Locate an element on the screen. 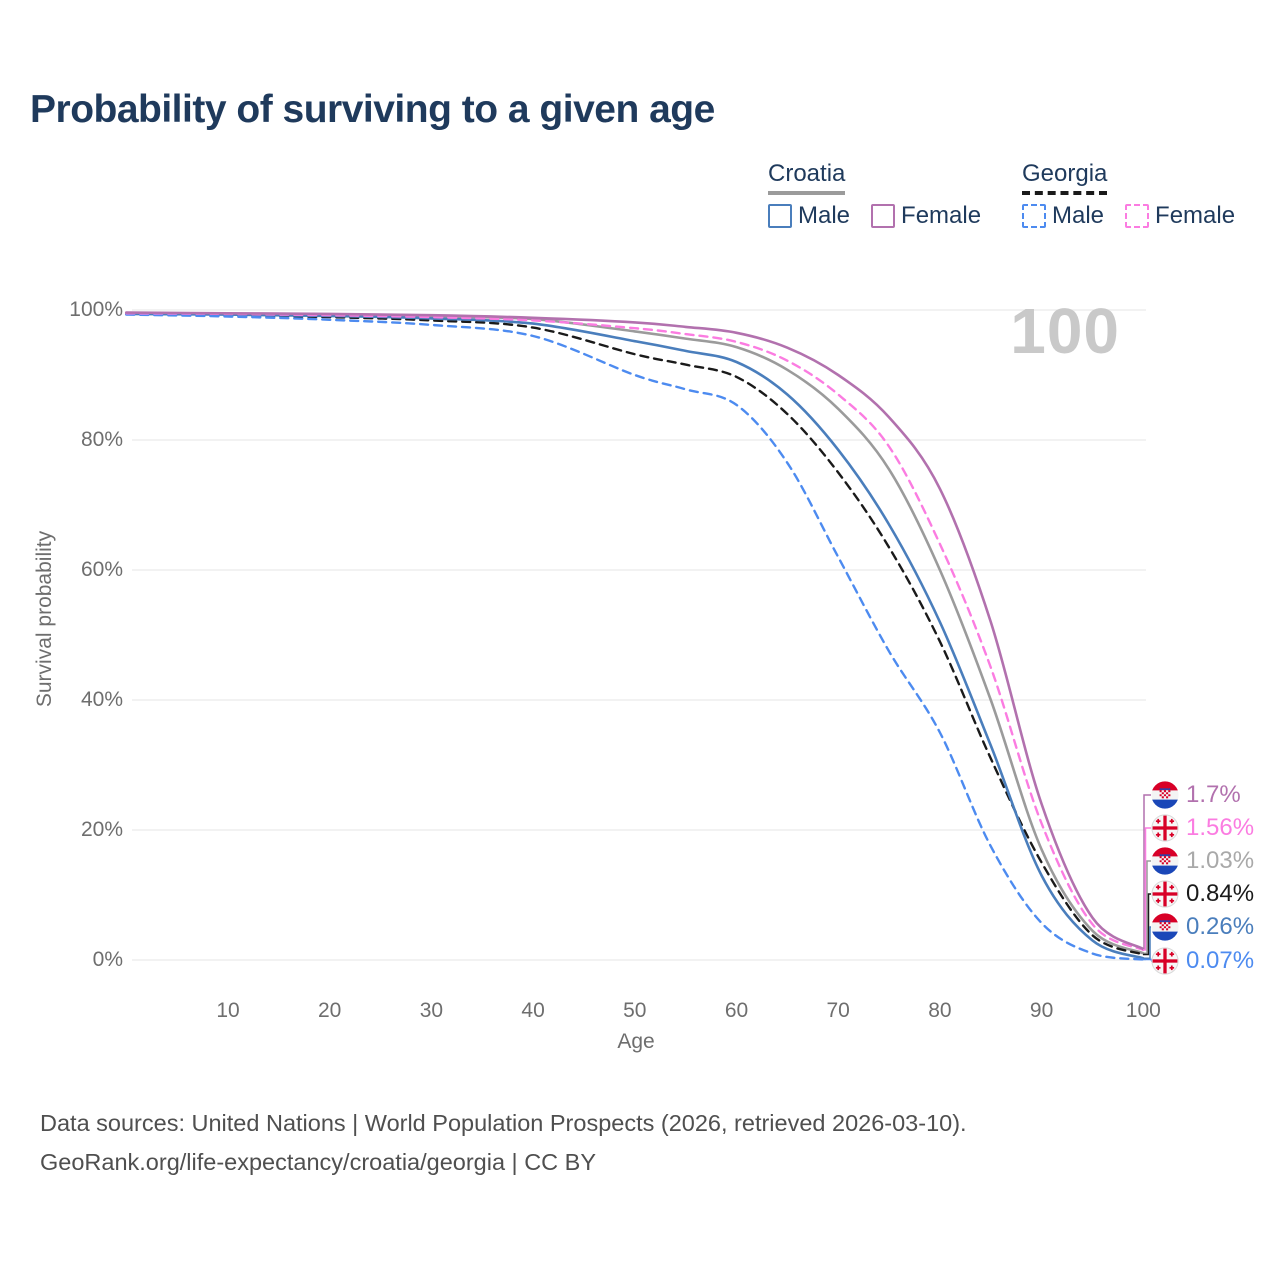 The image size is (1280, 1280). y-tick-label-80: 80% is located at coordinates (101, 439).